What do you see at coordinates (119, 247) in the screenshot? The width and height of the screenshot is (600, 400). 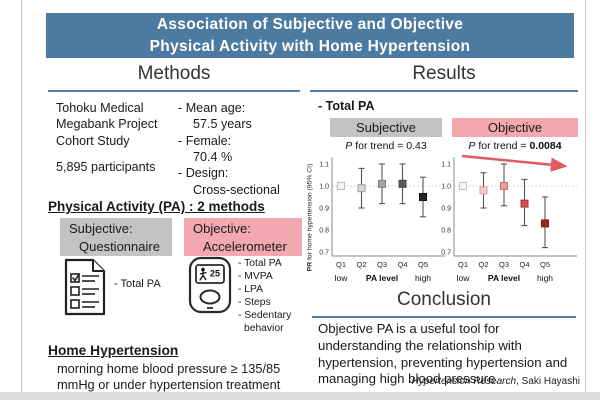 I see `subjective-box-line2: Questionnaire` at bounding box center [119, 247].